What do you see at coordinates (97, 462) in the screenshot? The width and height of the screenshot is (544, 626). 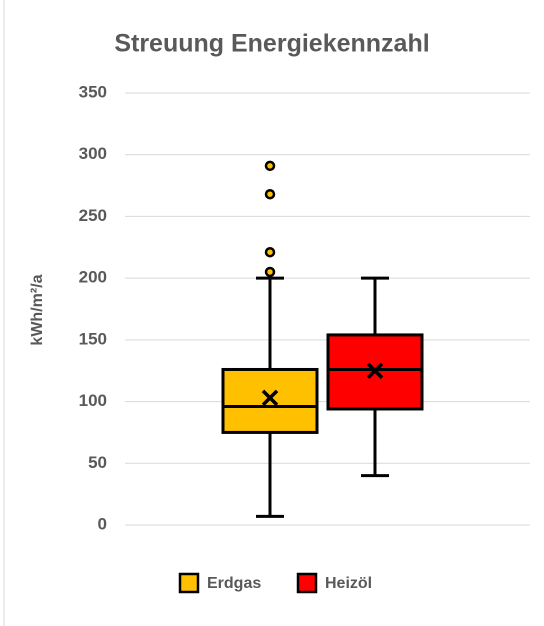 I see `y-tick-label: 50` at bounding box center [97, 462].